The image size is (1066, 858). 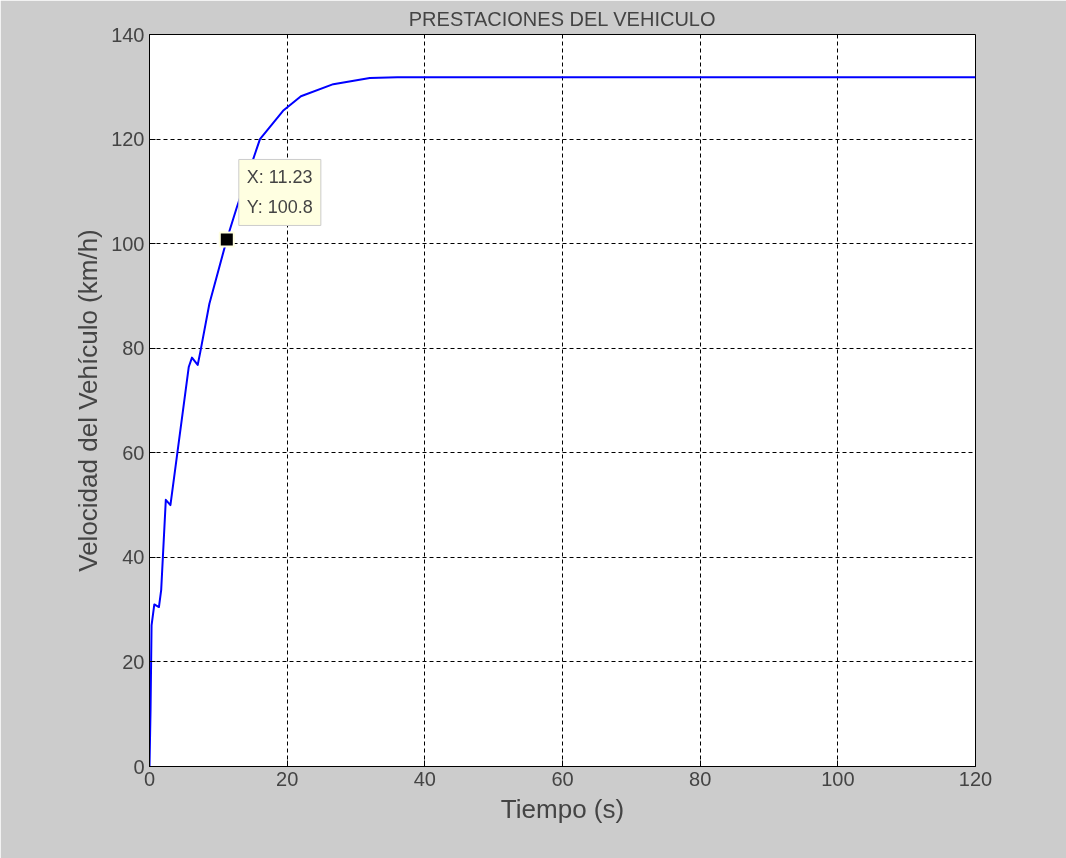 What do you see at coordinates (279, 192) in the screenshot?
I see `annotation: X: 11.23 Y: 100.8` at bounding box center [279, 192].